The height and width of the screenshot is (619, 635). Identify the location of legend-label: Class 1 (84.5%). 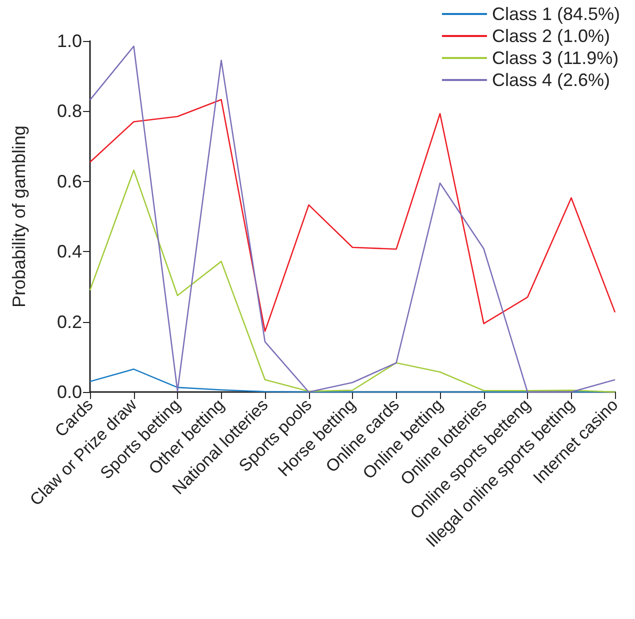
(556, 14).